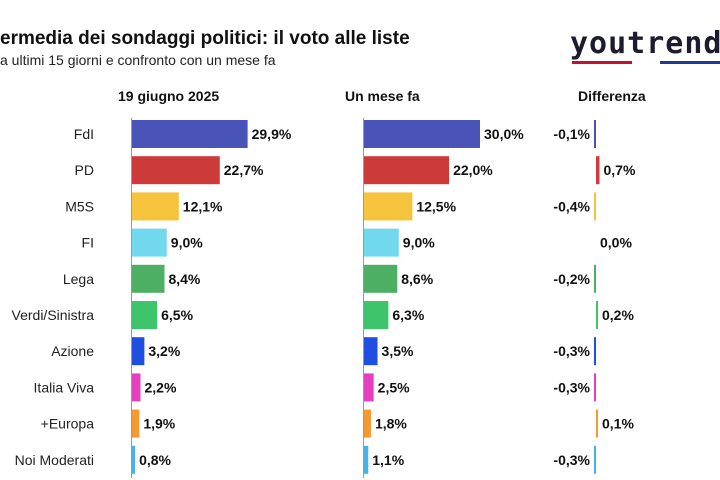 This screenshot has width=720, height=480. What do you see at coordinates (391, 424) in the screenshot?
I see `data-label-previous: 1,8%` at bounding box center [391, 424].